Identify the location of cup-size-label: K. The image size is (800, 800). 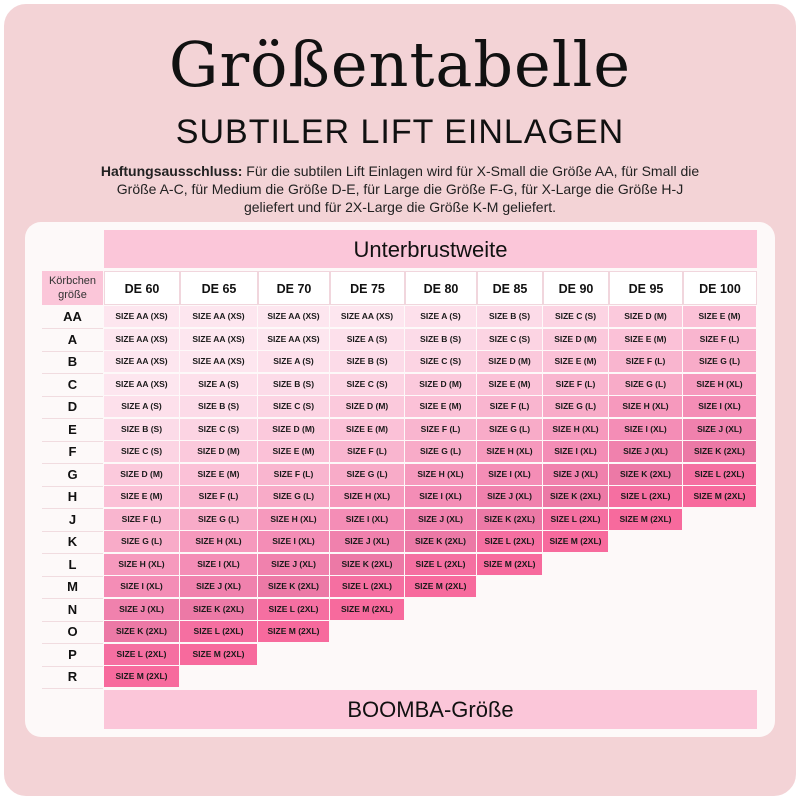
(72, 542).